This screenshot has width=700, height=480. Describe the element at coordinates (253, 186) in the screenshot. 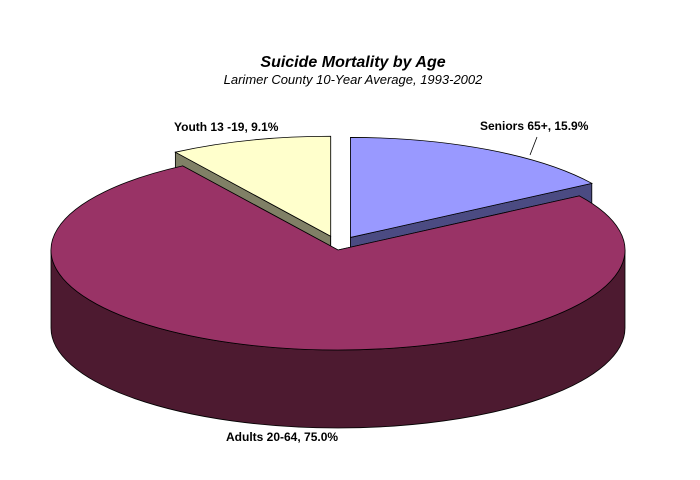

I see `slice-youth-13-19-top` at that location.